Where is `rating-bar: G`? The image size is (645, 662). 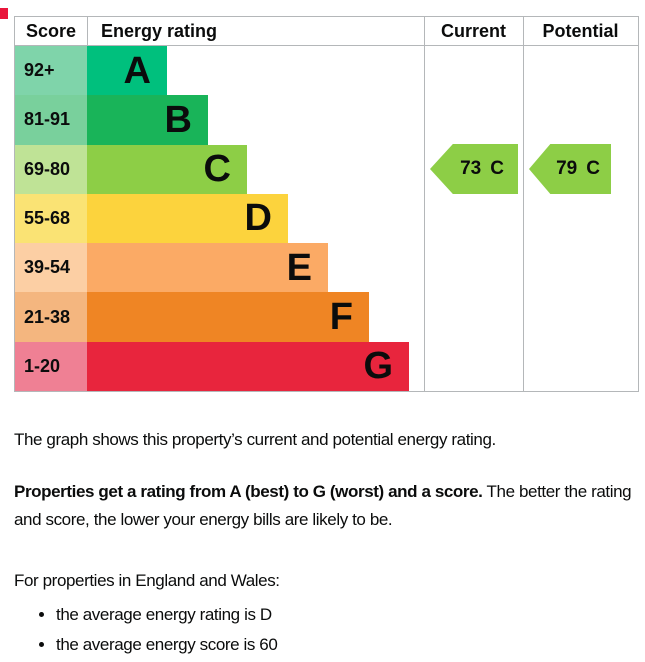 rating-bar: G is located at coordinates (248, 366).